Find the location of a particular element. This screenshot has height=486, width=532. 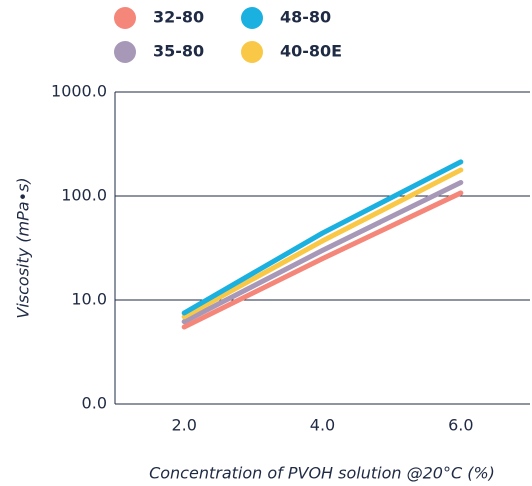

x-tick-label: 6.0 is located at coordinates (460, 425).